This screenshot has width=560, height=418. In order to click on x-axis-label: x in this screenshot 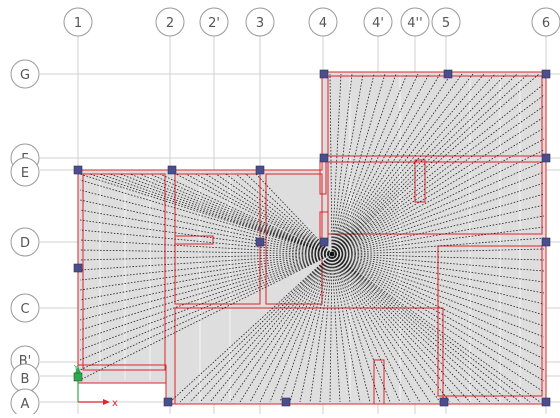, I will do `click(115, 403)`.